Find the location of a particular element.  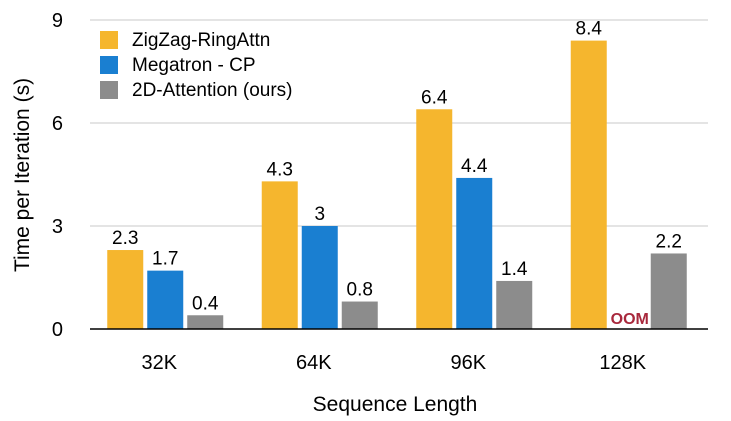

y-axis-ticks: 0 3 6 9 is located at coordinates (57, 175).